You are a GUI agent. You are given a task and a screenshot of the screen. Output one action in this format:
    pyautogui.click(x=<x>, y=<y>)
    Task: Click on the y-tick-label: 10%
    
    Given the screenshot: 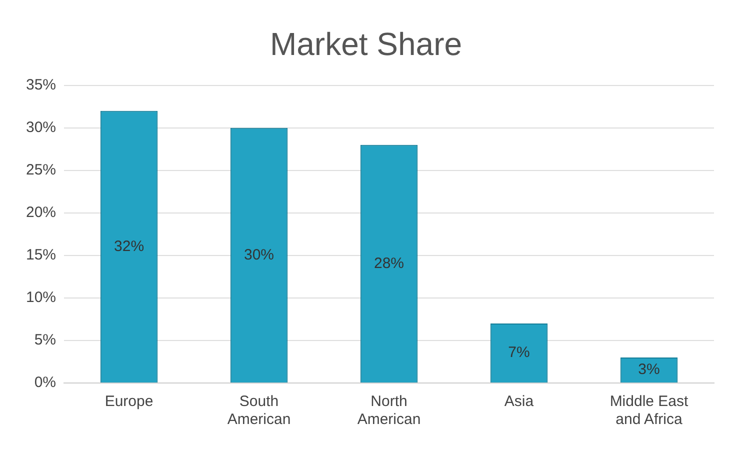 What is the action you would take?
    pyautogui.click(x=41, y=297)
    